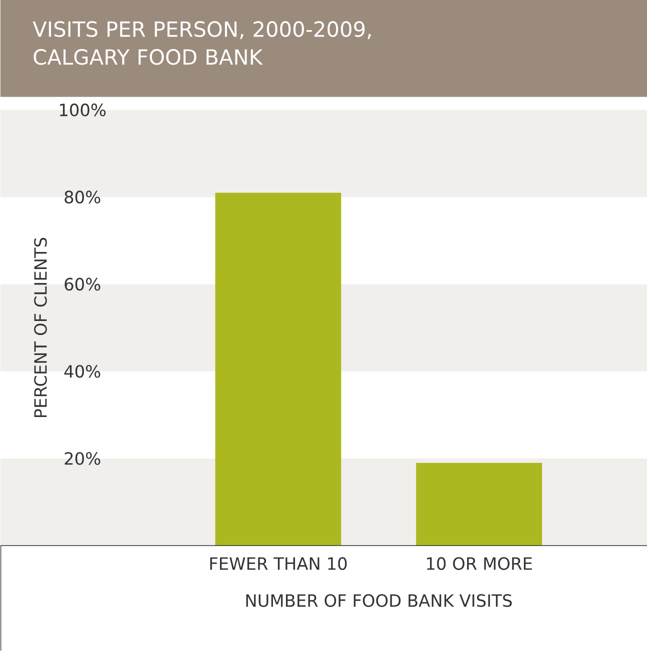 This screenshot has width=647, height=651. What do you see at coordinates (82, 284) in the screenshot?
I see `y-tick-label: 60%` at bounding box center [82, 284].